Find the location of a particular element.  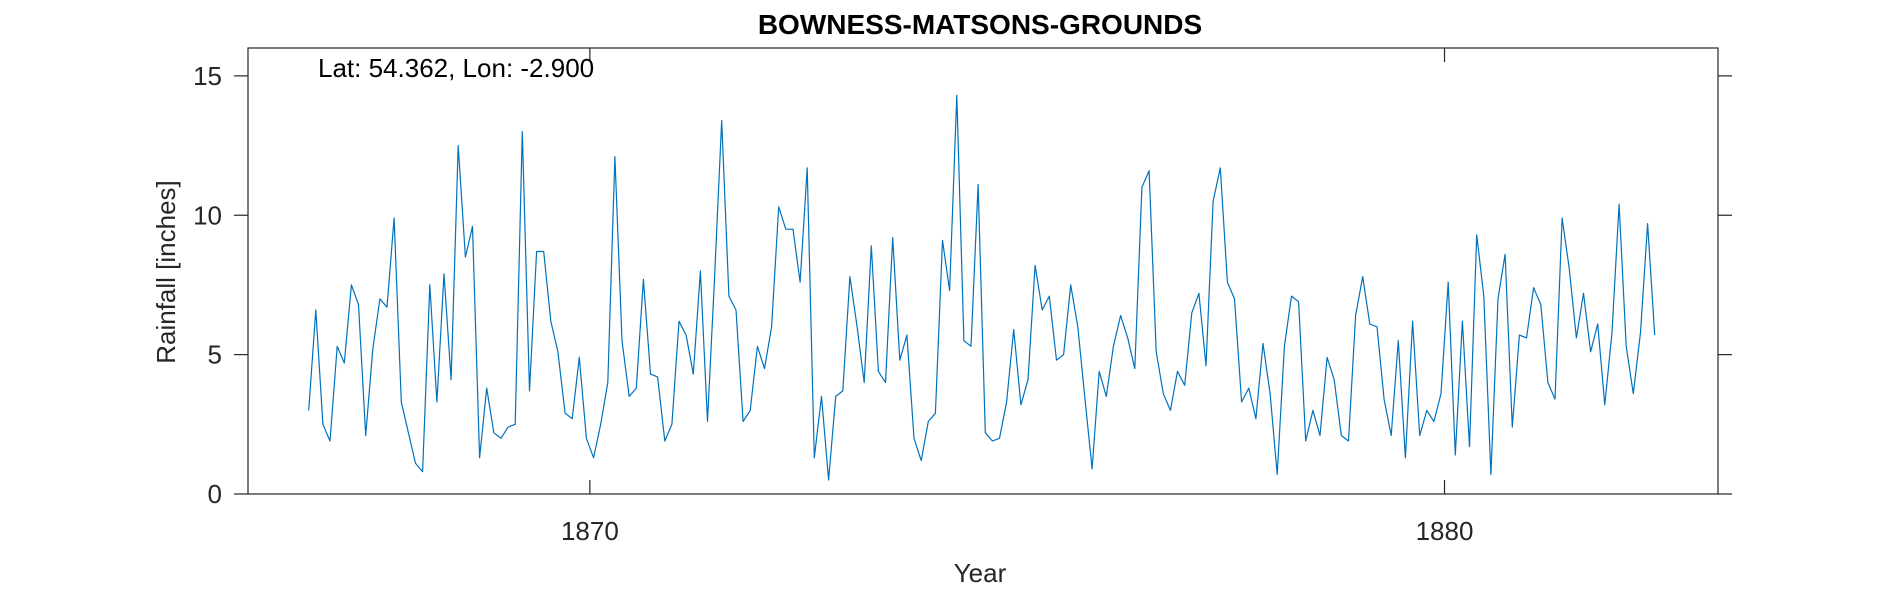

y-tick-label: 15 is located at coordinates (207, 76).